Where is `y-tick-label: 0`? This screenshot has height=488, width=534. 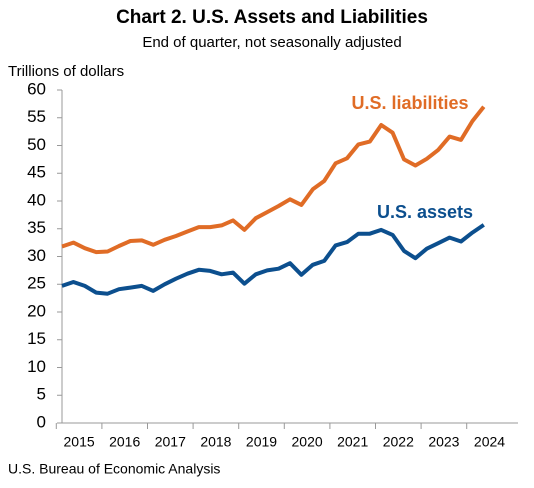 y-tick-label: 0 is located at coordinates (41, 421).